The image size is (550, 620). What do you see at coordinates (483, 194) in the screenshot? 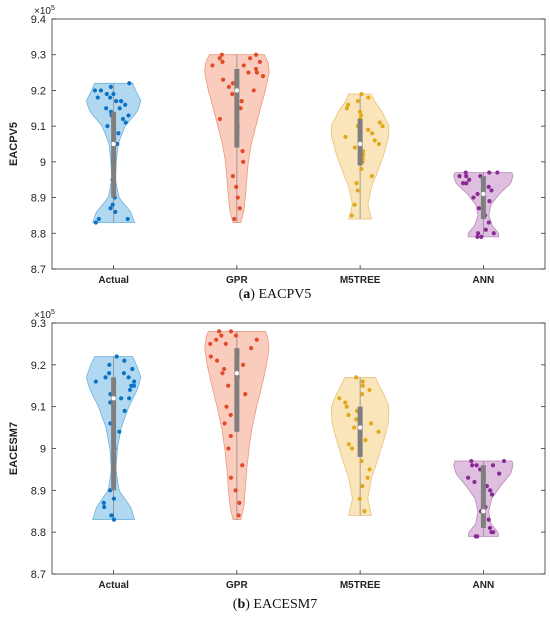
I see `median-marker` at bounding box center [483, 194].